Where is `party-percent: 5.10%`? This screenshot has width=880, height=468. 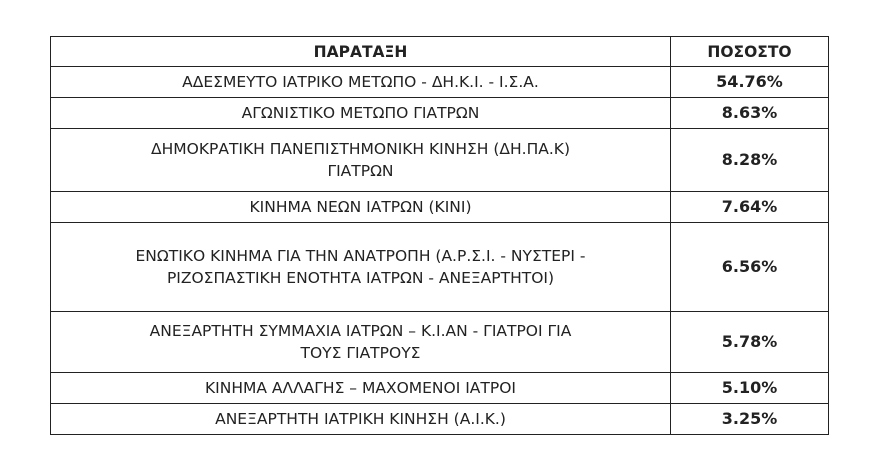
party-percent: 5.10% is located at coordinates (749, 388).